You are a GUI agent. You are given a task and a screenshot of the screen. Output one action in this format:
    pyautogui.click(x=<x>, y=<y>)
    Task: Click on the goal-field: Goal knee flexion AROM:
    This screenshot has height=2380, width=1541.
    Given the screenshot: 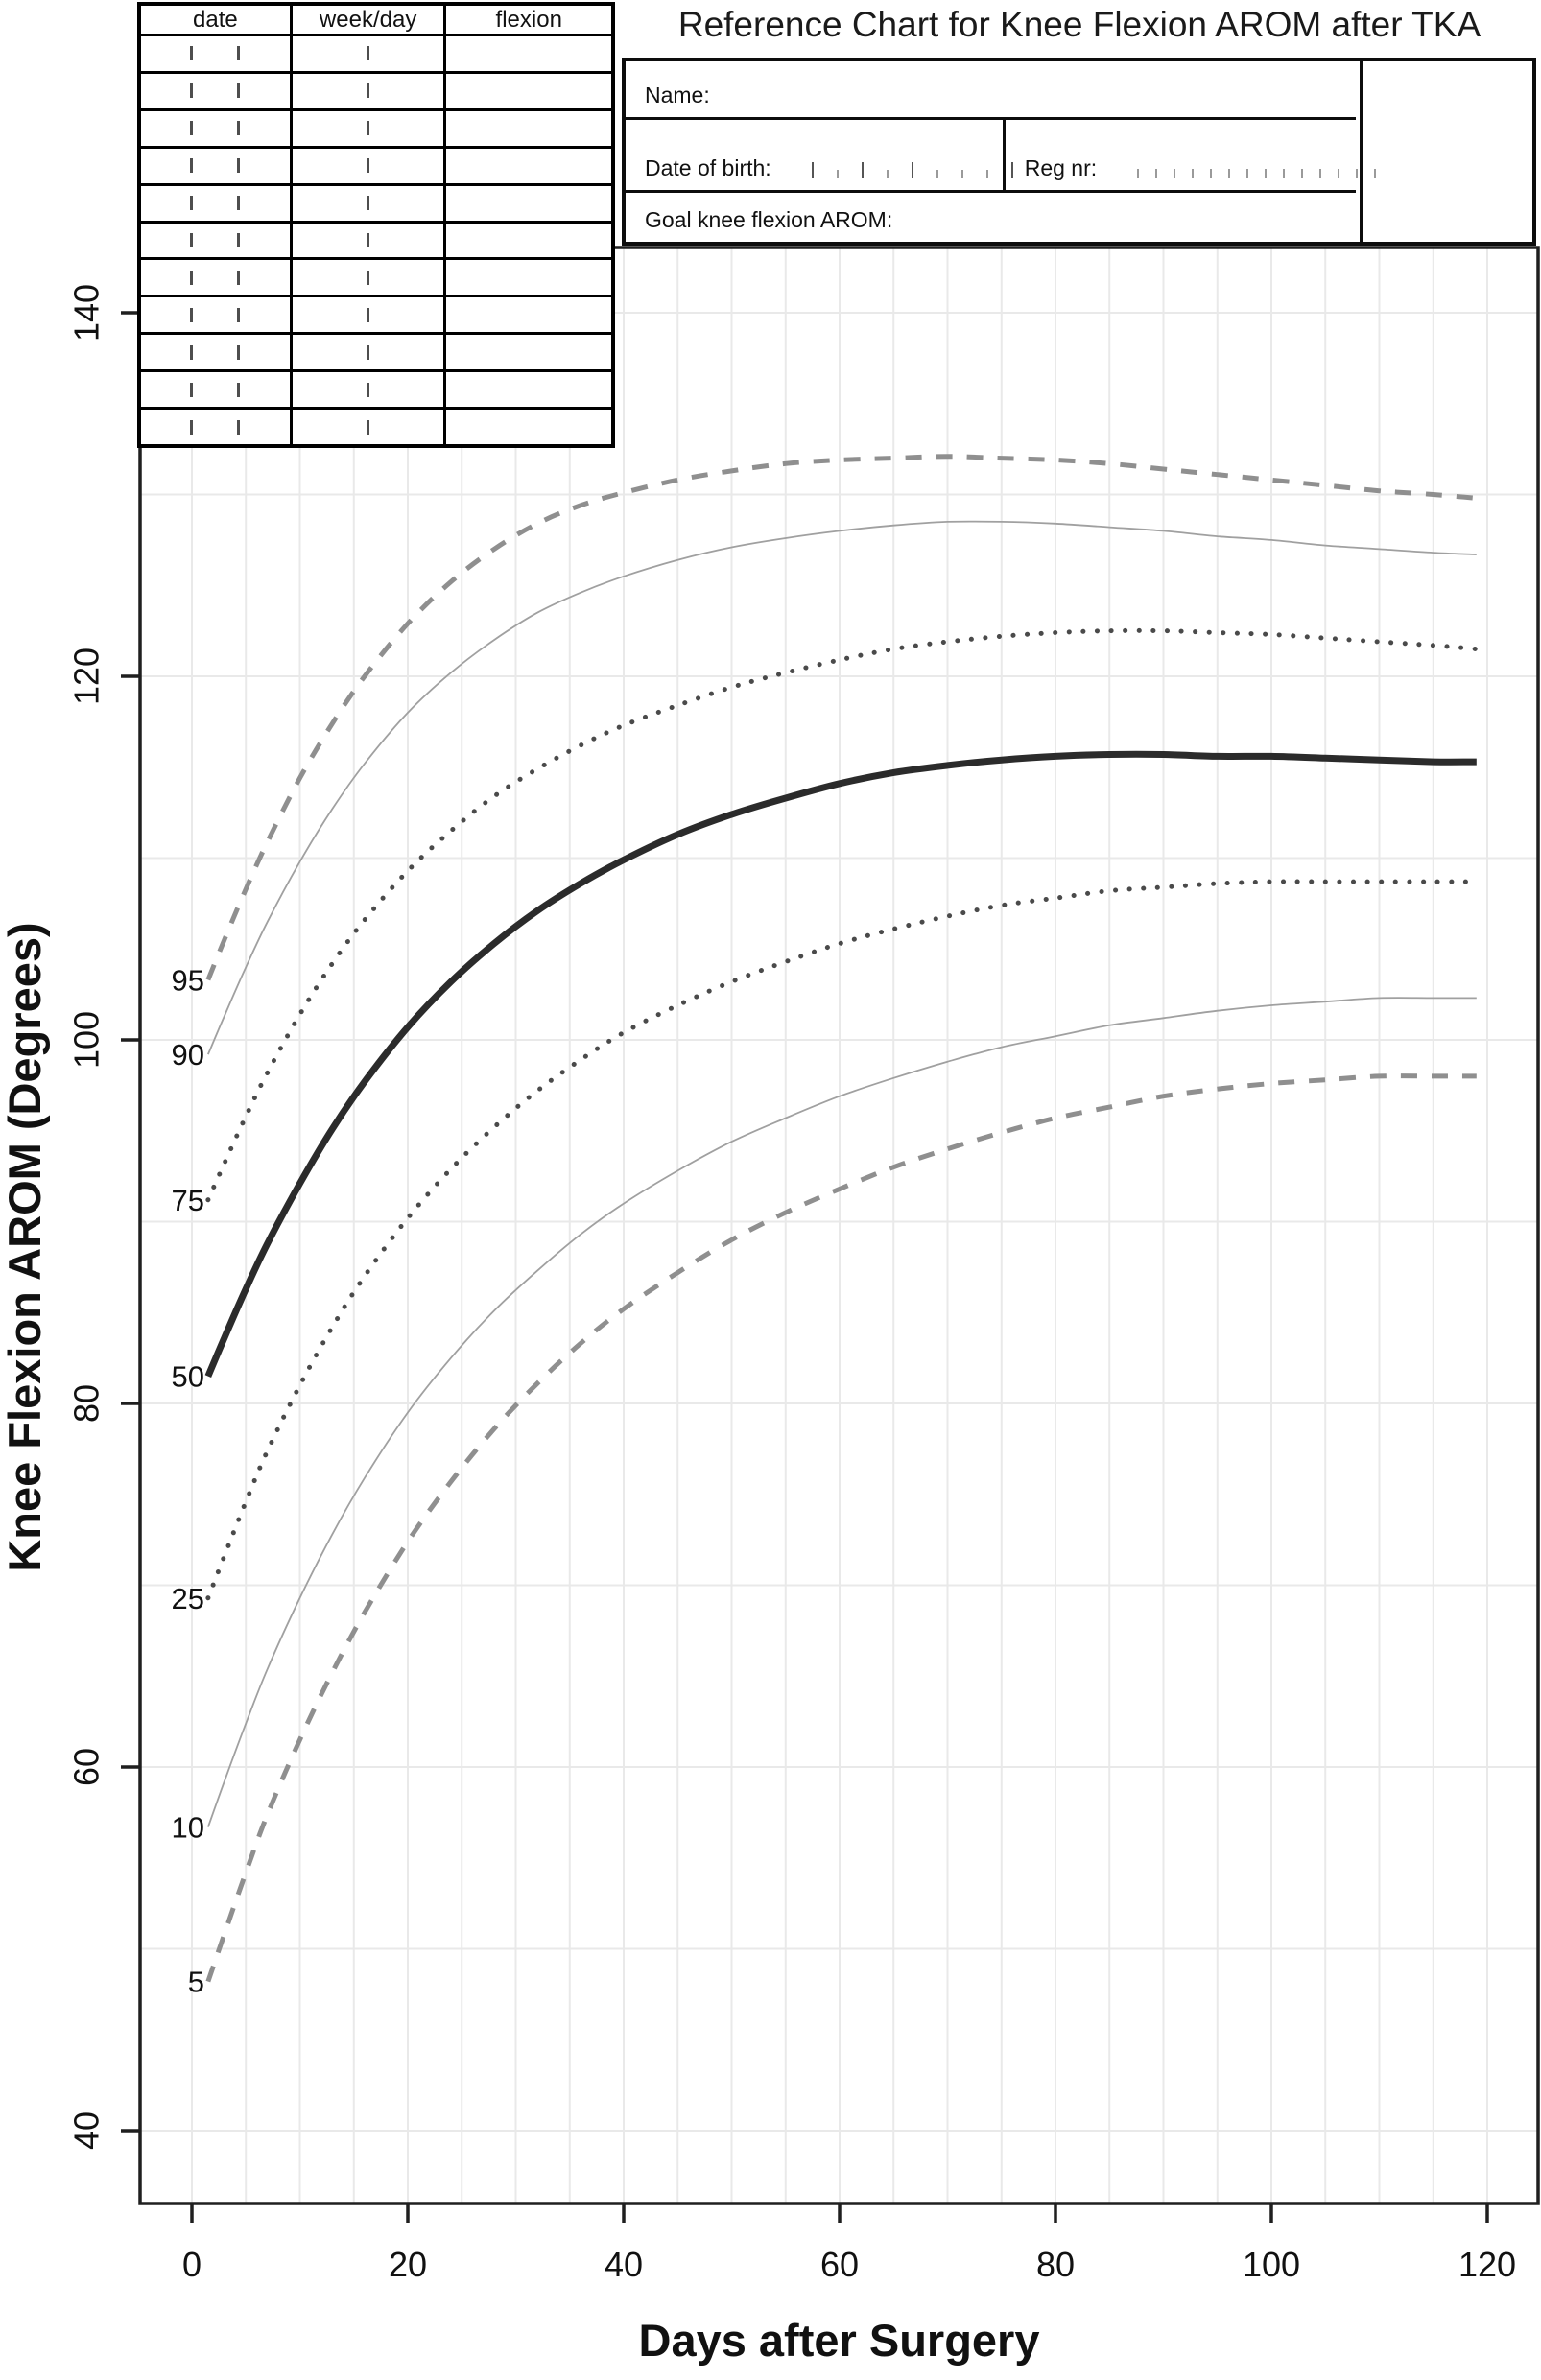 What is the action you would take?
    pyautogui.click(x=991, y=218)
    